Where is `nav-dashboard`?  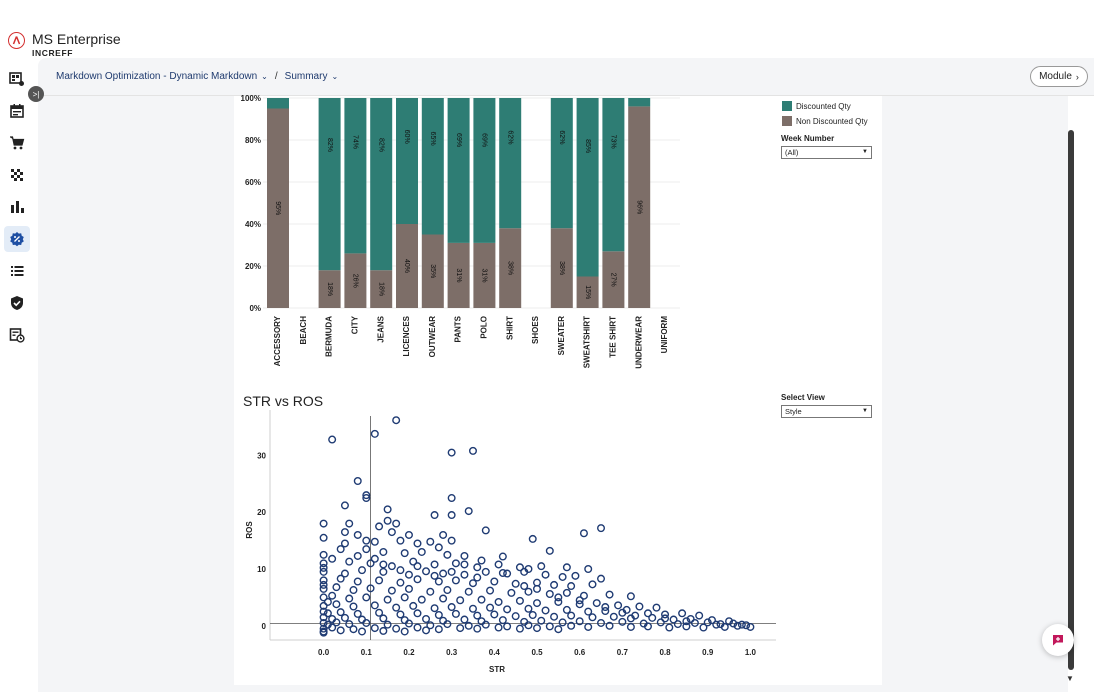 nav-dashboard is located at coordinates (17, 79).